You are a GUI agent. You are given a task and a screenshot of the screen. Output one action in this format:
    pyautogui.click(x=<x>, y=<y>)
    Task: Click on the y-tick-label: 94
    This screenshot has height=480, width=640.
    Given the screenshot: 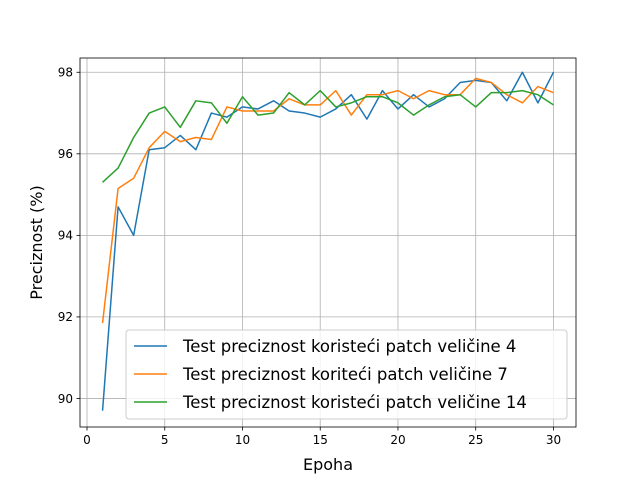 What is the action you would take?
    pyautogui.click(x=65, y=236)
    